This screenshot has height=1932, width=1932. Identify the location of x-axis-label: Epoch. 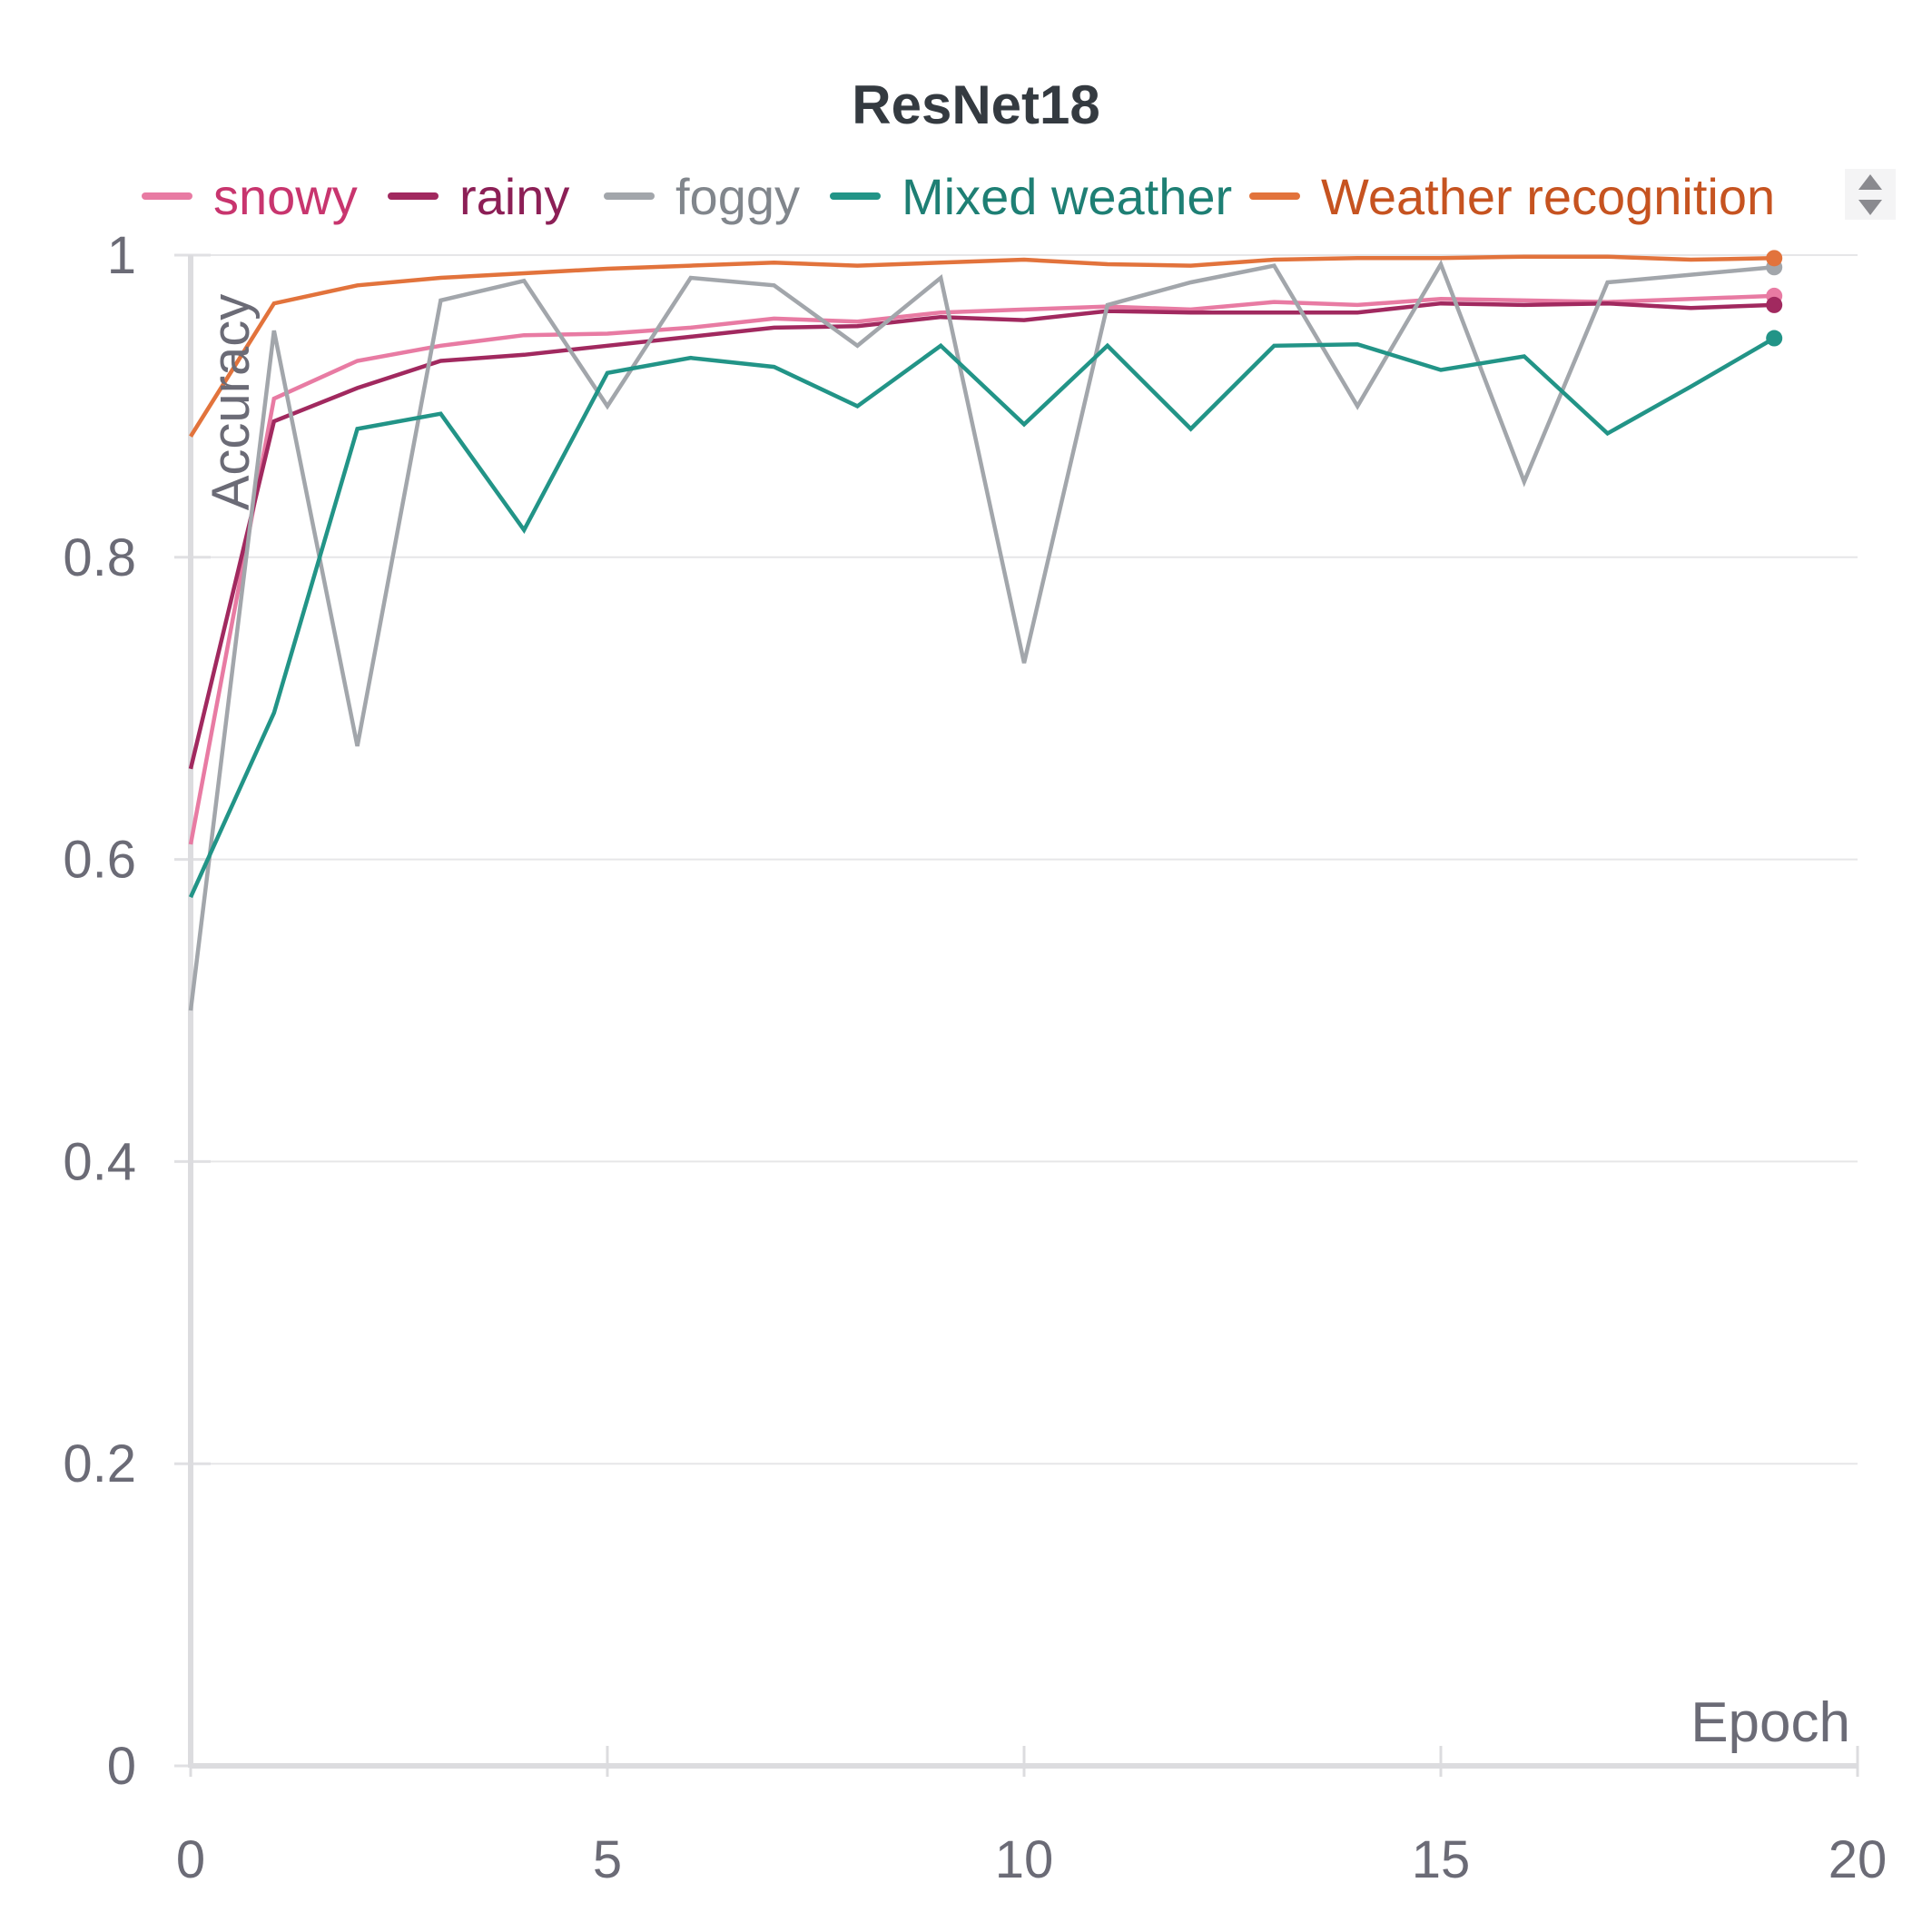
(1770, 1723).